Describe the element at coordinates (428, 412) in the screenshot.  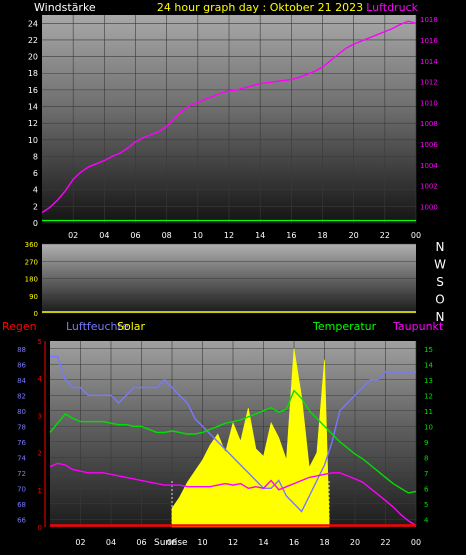
I see `temperature-tick-label: 11` at that location.